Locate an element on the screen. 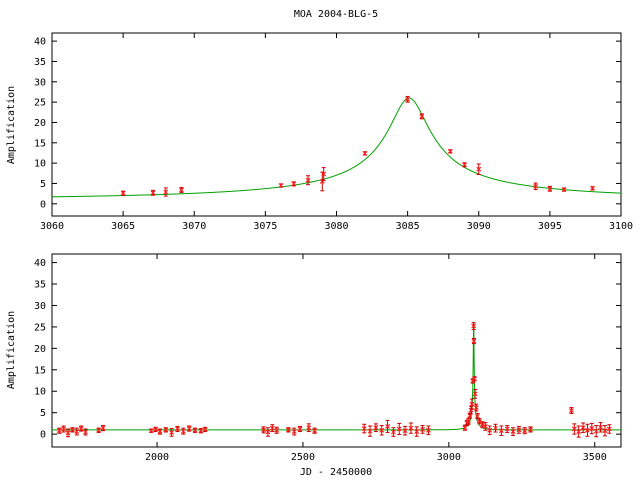 This screenshot has width=640, height=480. top-y-tick-label: 10 is located at coordinates (40, 164).